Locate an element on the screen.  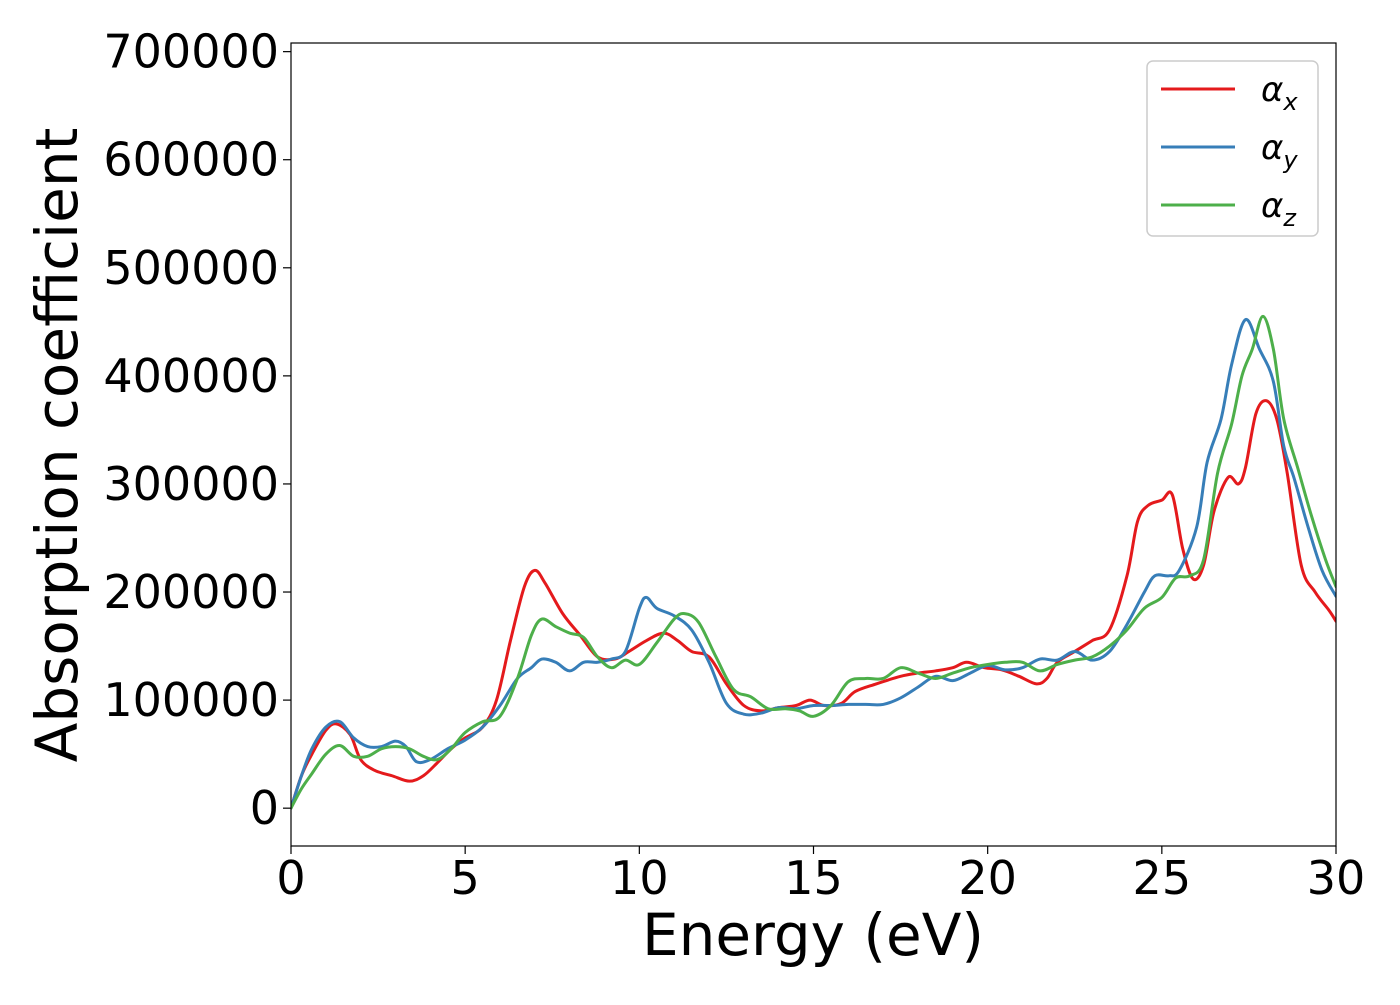
x-tick-label: 10 is located at coordinates (639, 878).